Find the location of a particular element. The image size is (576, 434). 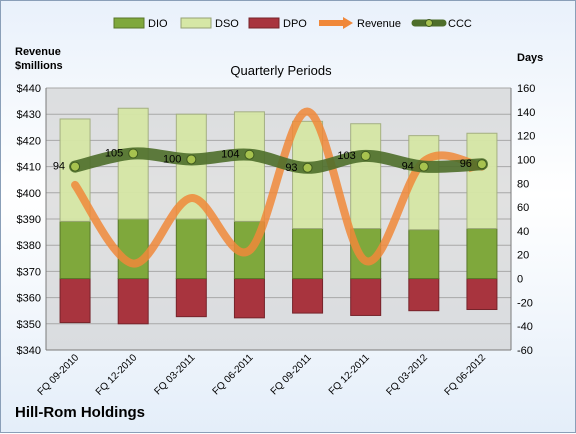

company-name: Hill-Rom Holdings is located at coordinates (80, 412).